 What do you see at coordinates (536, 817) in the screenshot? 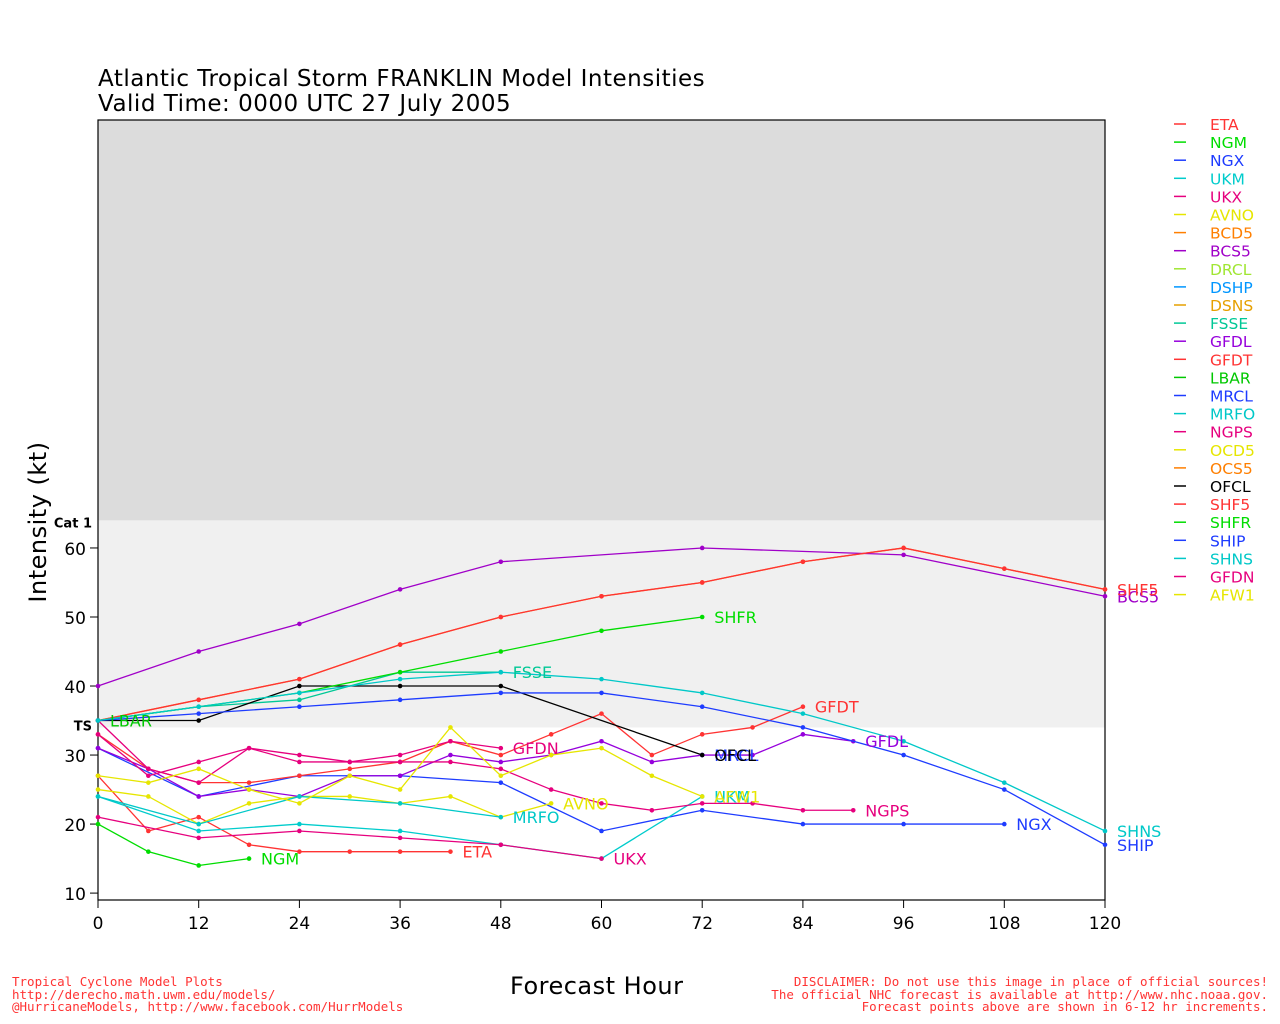
I see `end-label-mrfo: MRFO` at bounding box center [536, 817].